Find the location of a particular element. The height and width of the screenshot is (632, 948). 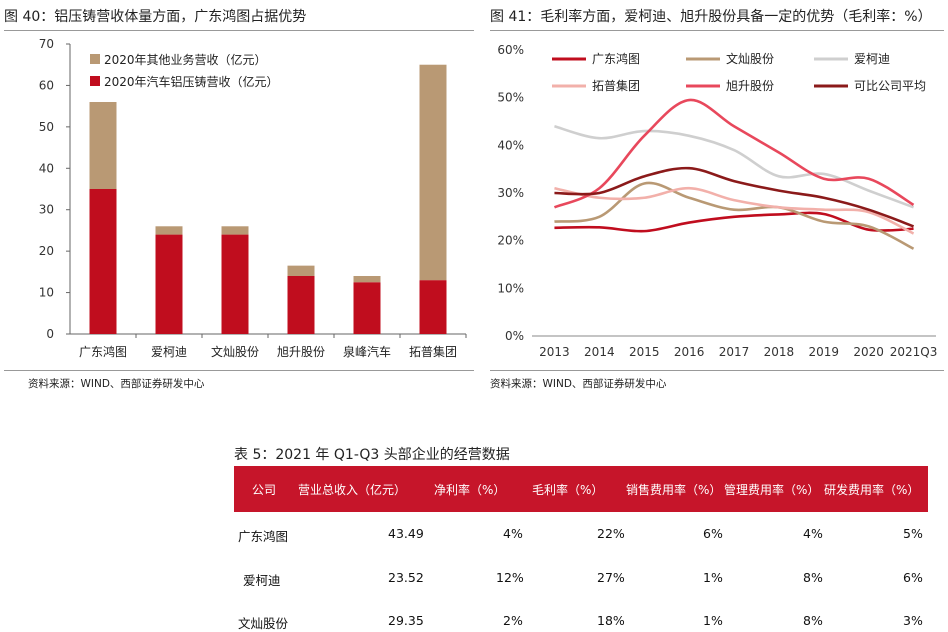

fig41-title-rule is located at coordinates (717, 30).